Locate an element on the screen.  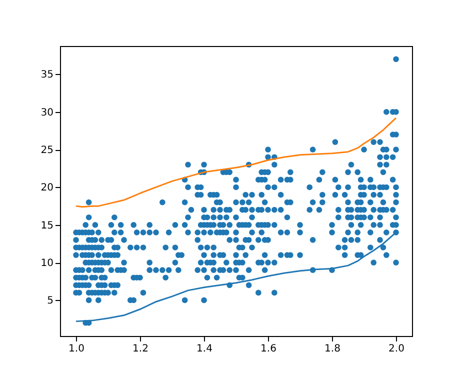
y-tick-label: 10 is located at coordinates (47, 264).